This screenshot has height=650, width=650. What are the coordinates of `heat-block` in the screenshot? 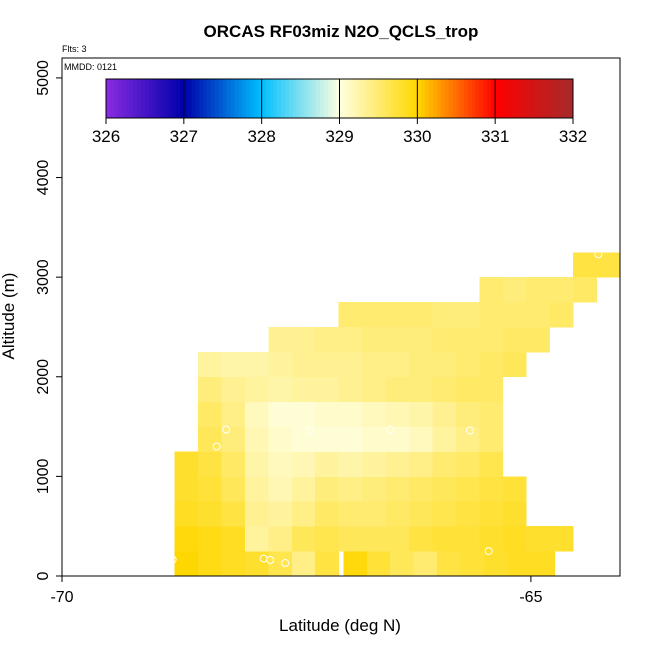 It's located at (585, 265).